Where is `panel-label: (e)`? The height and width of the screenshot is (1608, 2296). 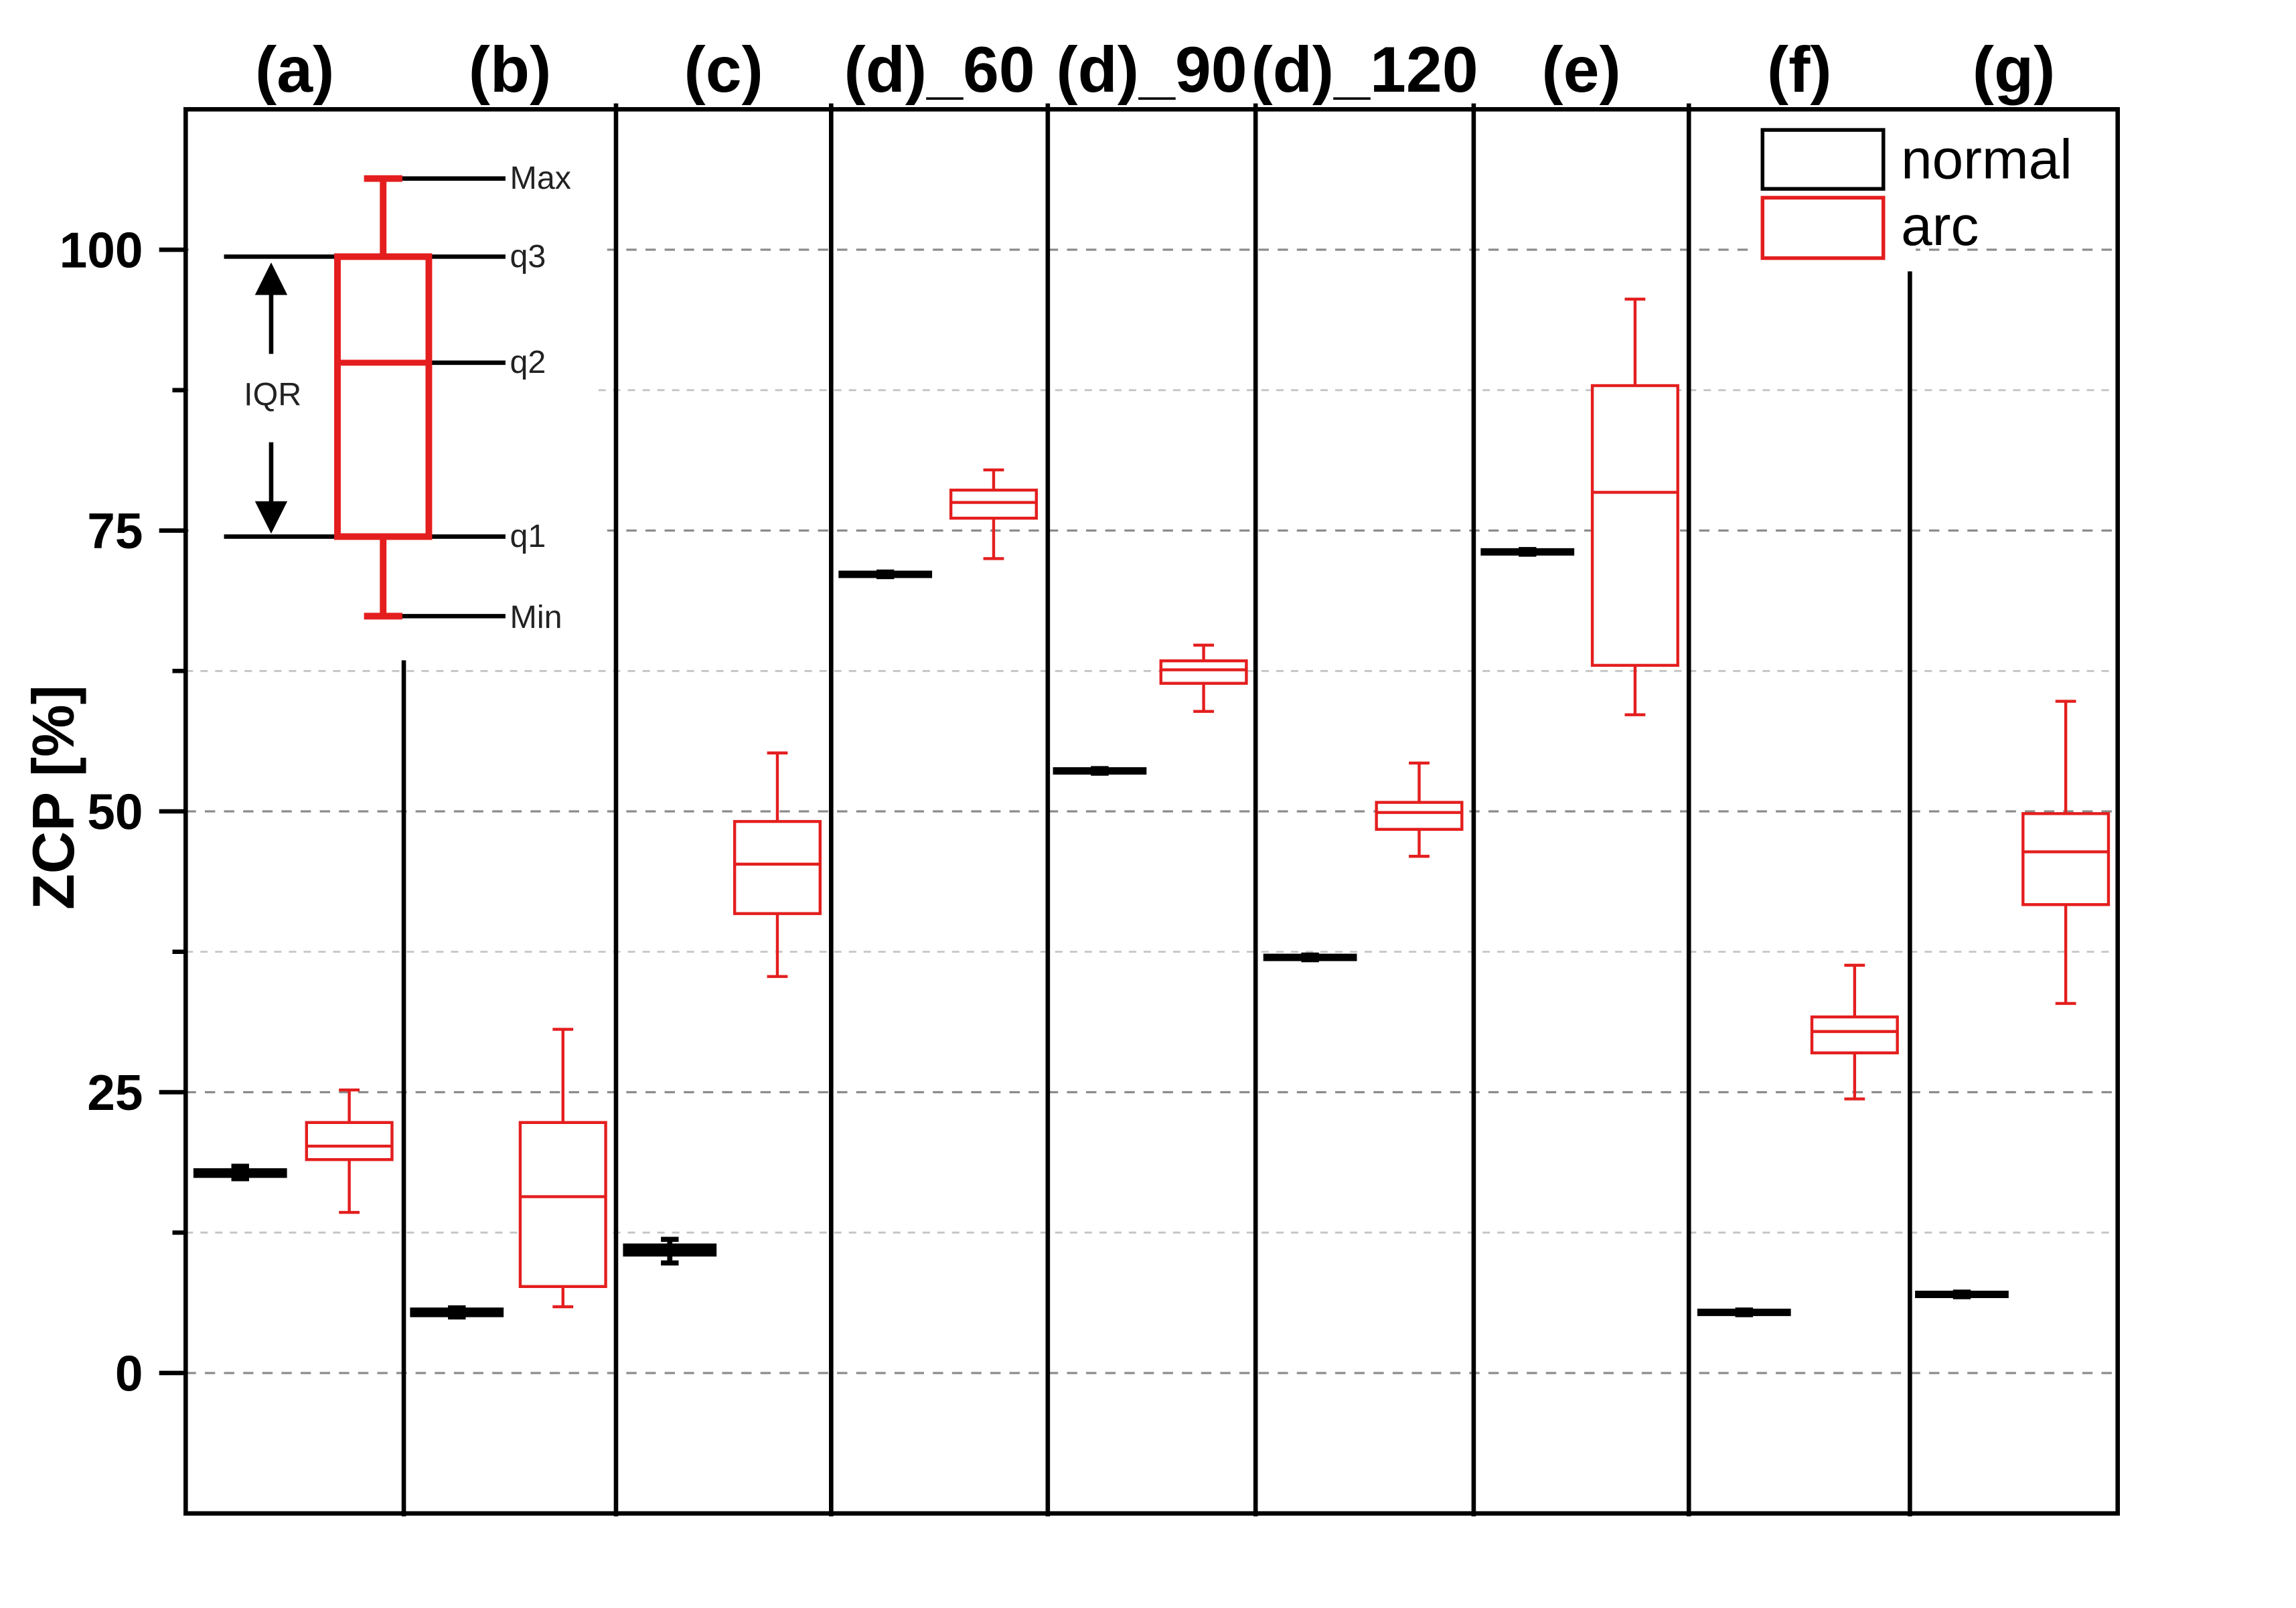
panel-label: (e) is located at coordinates (1580, 69).